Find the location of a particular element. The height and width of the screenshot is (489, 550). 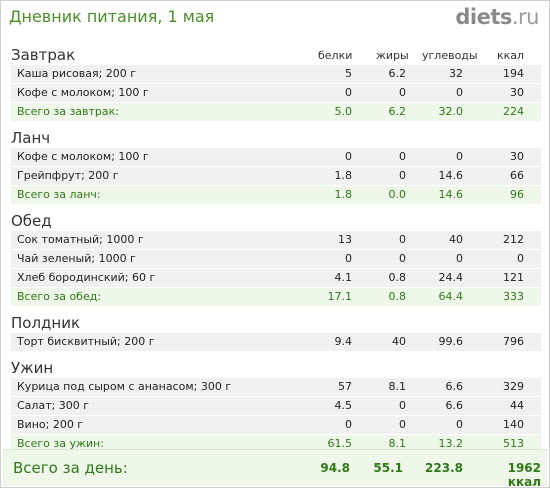

meal-total-row: Всего за завтрак: 5.0 6.2 32.0 224 is located at coordinates (276, 112).